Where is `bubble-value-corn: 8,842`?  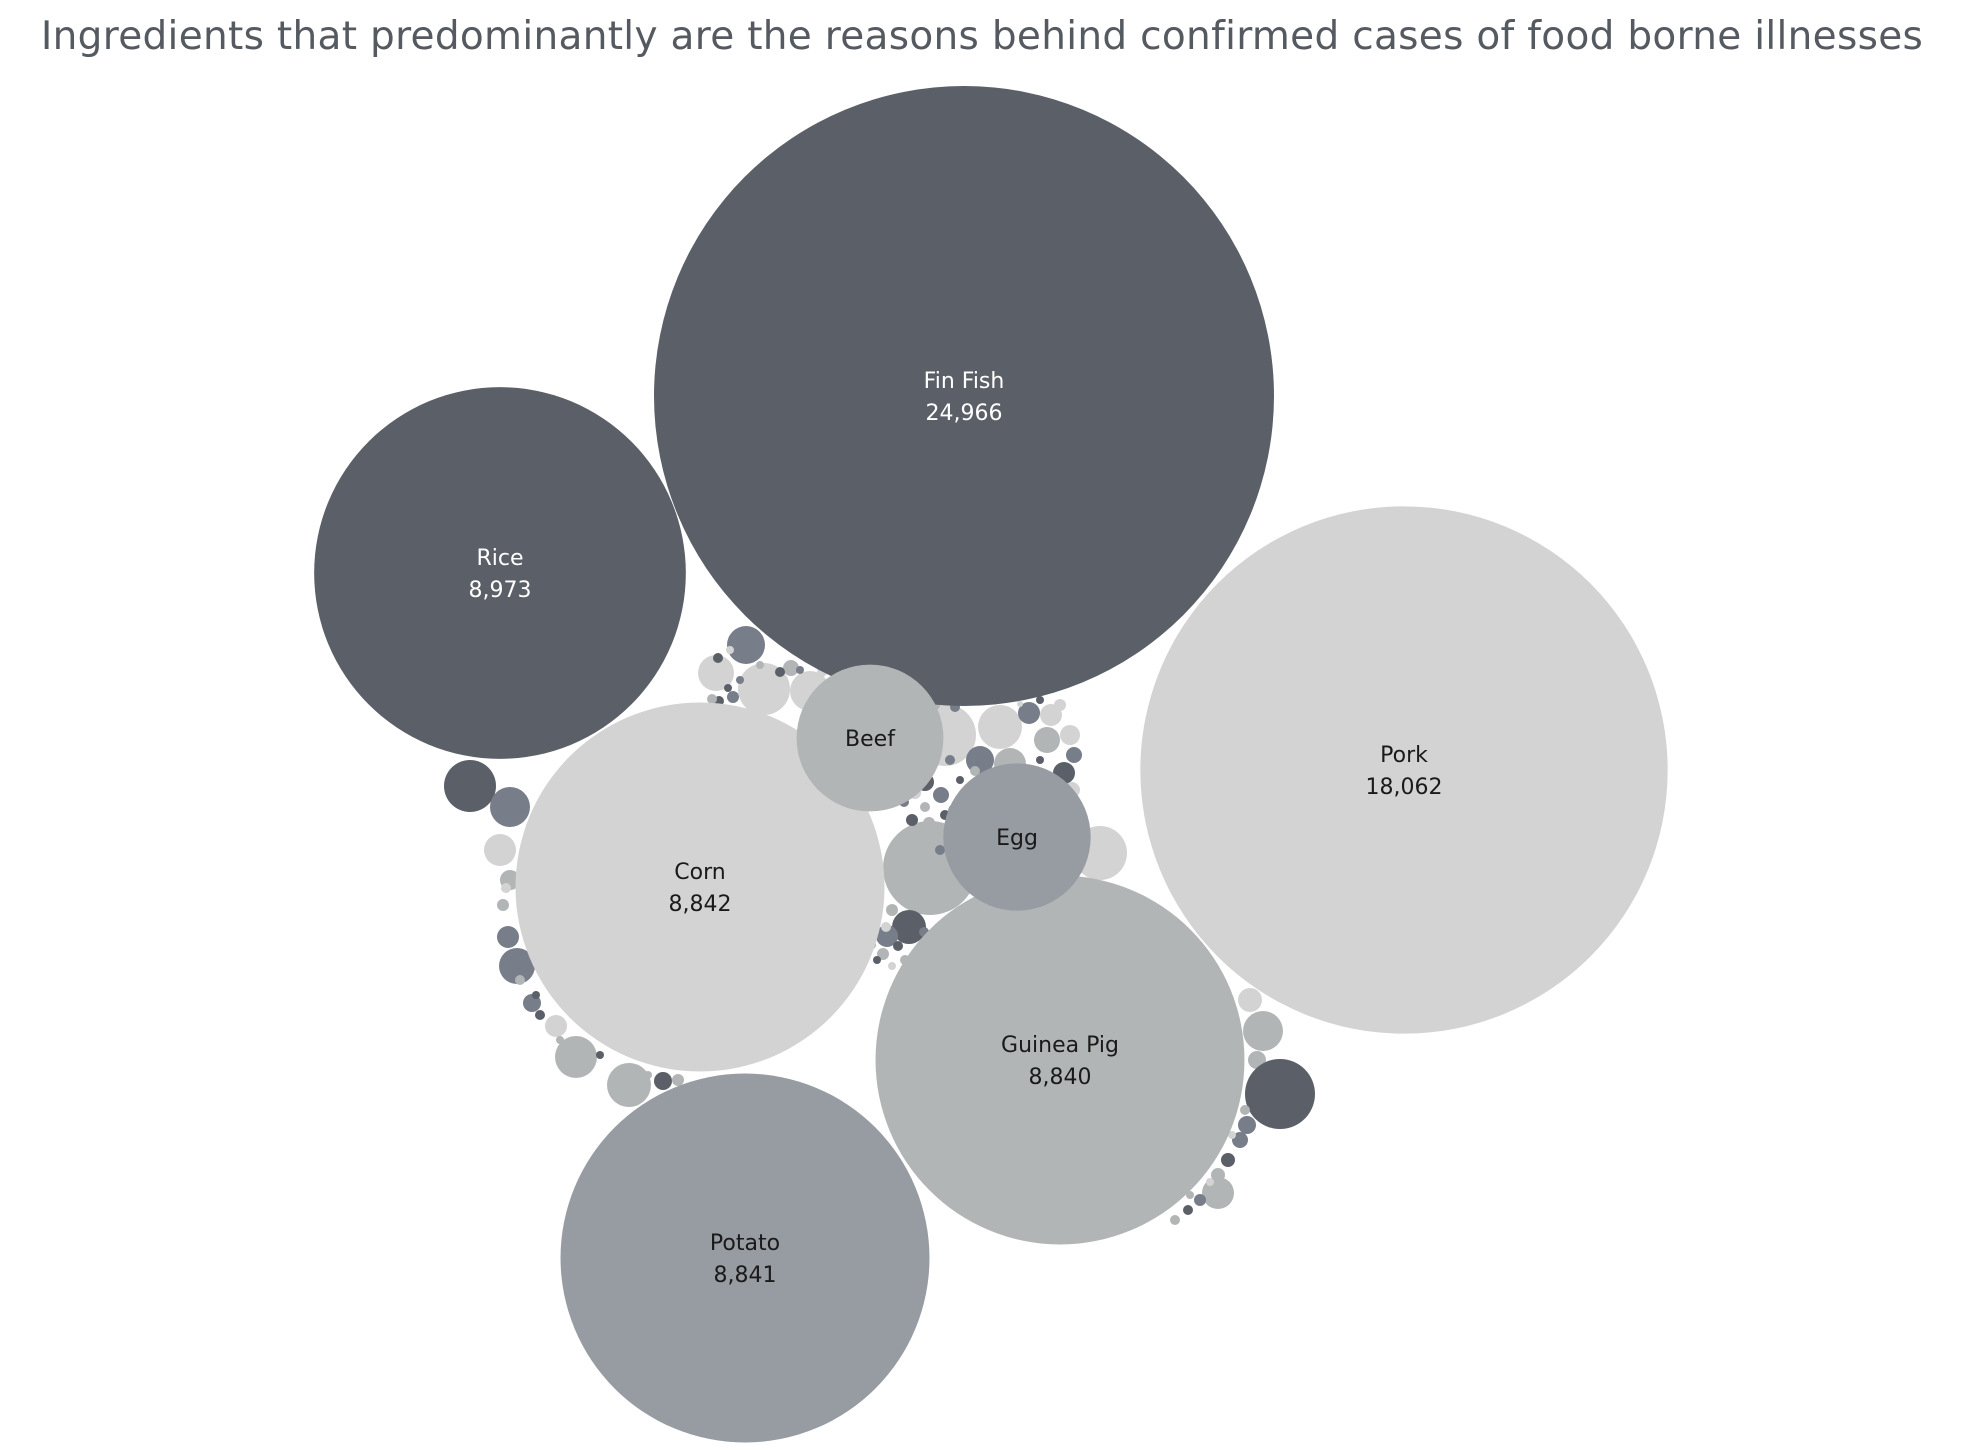
bubble-value-corn: 8,842 is located at coordinates (700, 904).